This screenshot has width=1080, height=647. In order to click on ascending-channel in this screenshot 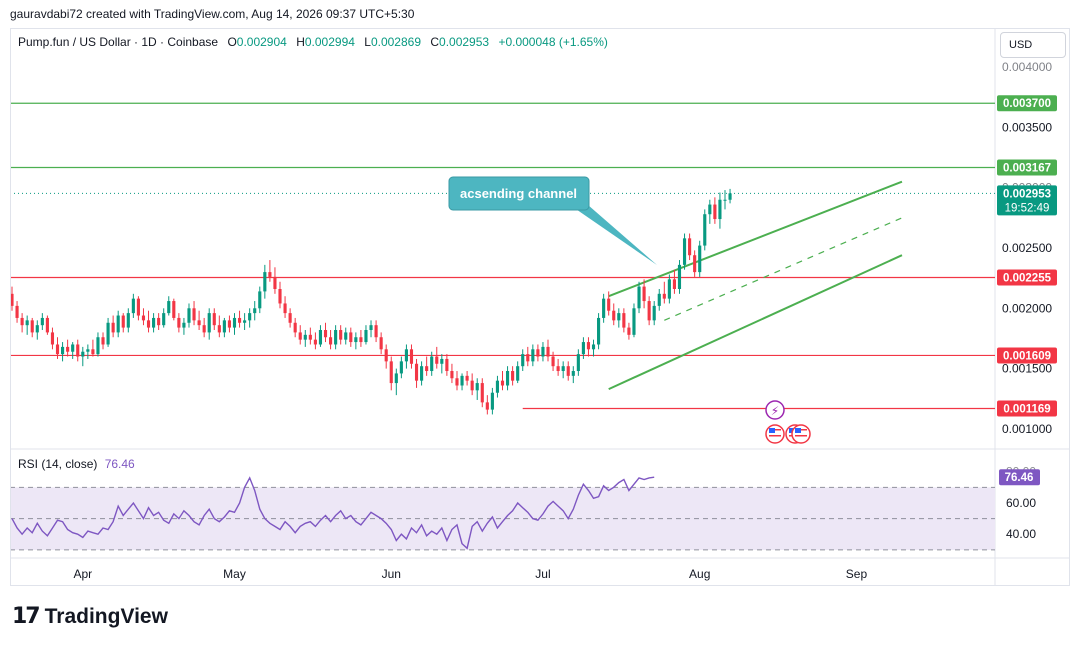, I will do `click(755, 285)`.